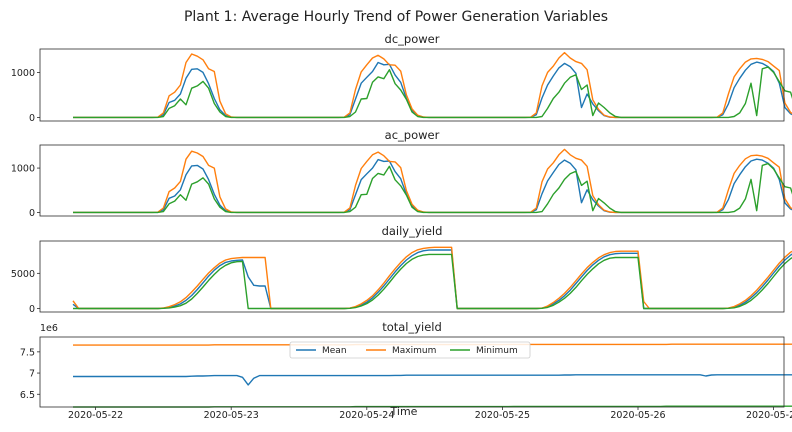  What do you see at coordinates (231, 415) in the screenshot?
I see `x-tick-label: 2020-05-23` at bounding box center [231, 415].